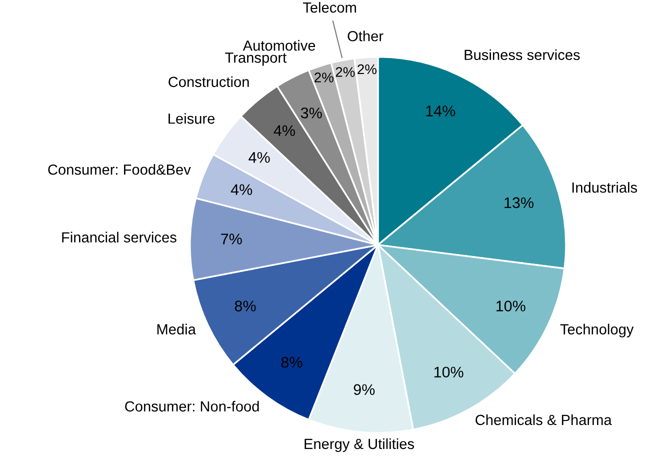  Describe the element at coordinates (119, 237) in the screenshot. I see `slice-label: Financial services` at that location.